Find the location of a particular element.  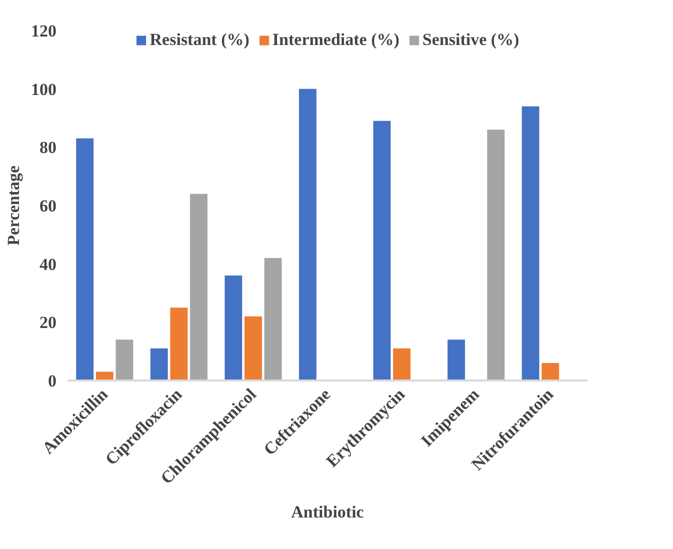

legend-label: Sensitive (%) is located at coordinates (471, 40).